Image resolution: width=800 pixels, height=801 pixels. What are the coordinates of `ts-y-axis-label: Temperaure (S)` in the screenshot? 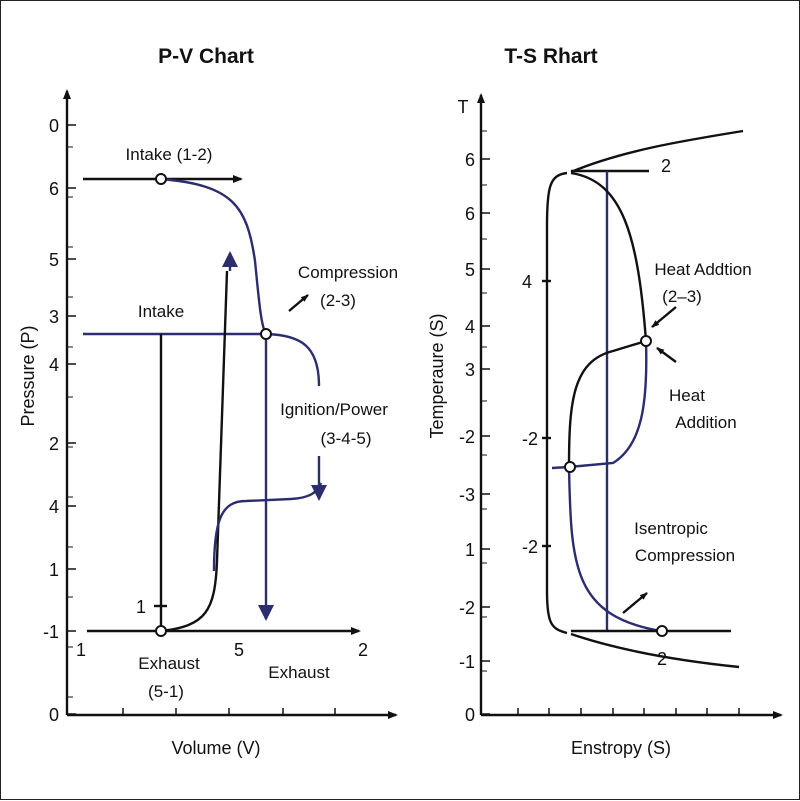 It's located at (437, 375).